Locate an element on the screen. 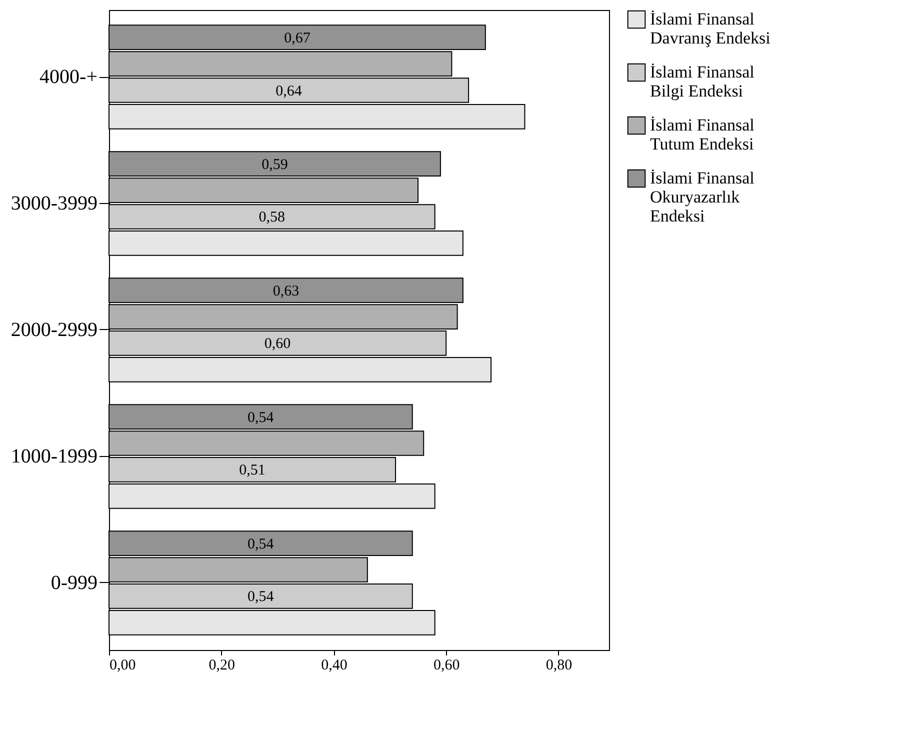 The width and height of the screenshot is (918, 733). x-tick-label: 0,80 is located at coordinates (559, 666).